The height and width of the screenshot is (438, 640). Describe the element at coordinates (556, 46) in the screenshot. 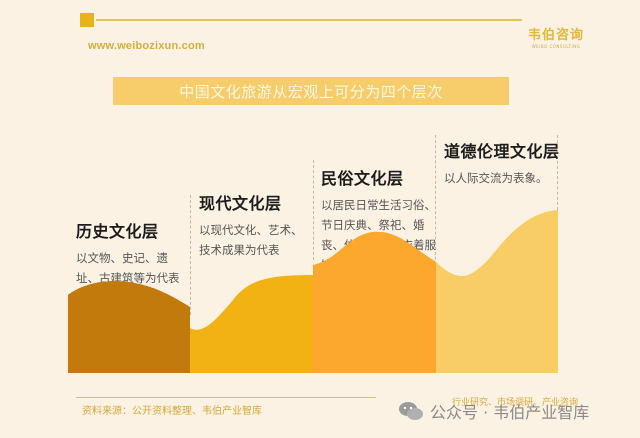

I see `brand-subtitle: WEIBO CONSULTING` at that location.